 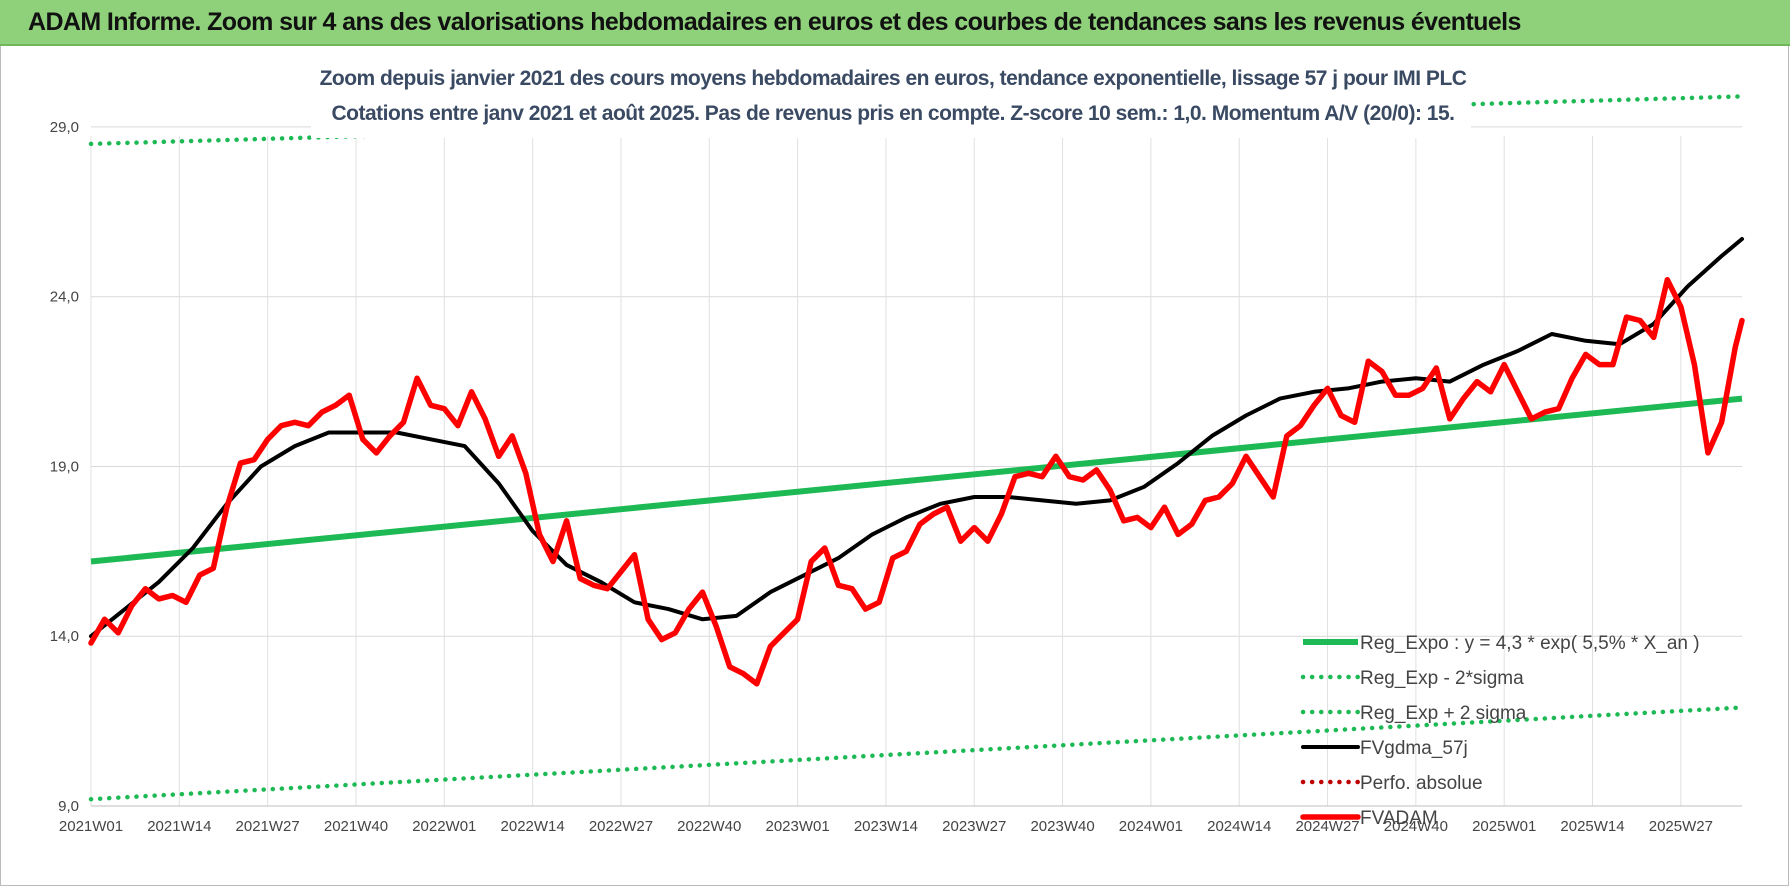 I want to click on x-tick-label: 2024W27, so click(x=1327, y=826).